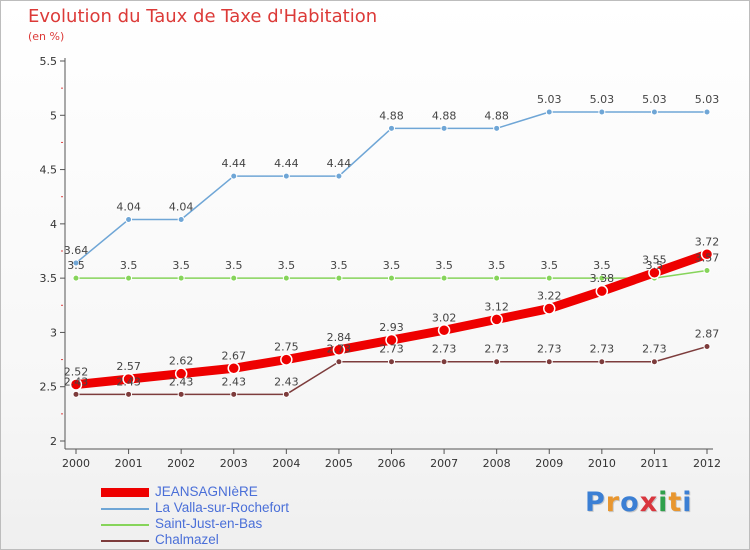  What do you see at coordinates (391, 327) in the screenshot?
I see `data-label: 2.93` at bounding box center [391, 327].